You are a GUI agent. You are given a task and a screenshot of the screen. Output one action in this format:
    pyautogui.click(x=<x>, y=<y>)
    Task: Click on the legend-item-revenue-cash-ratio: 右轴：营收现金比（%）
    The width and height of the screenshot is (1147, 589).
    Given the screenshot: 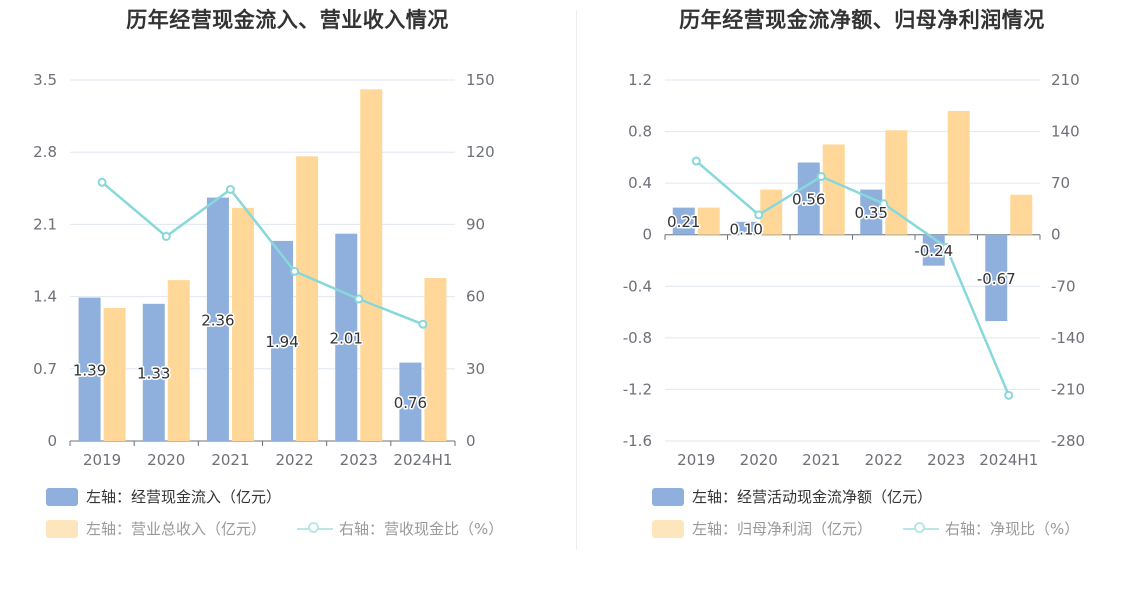 What is the action you would take?
    pyautogui.click(x=400, y=528)
    